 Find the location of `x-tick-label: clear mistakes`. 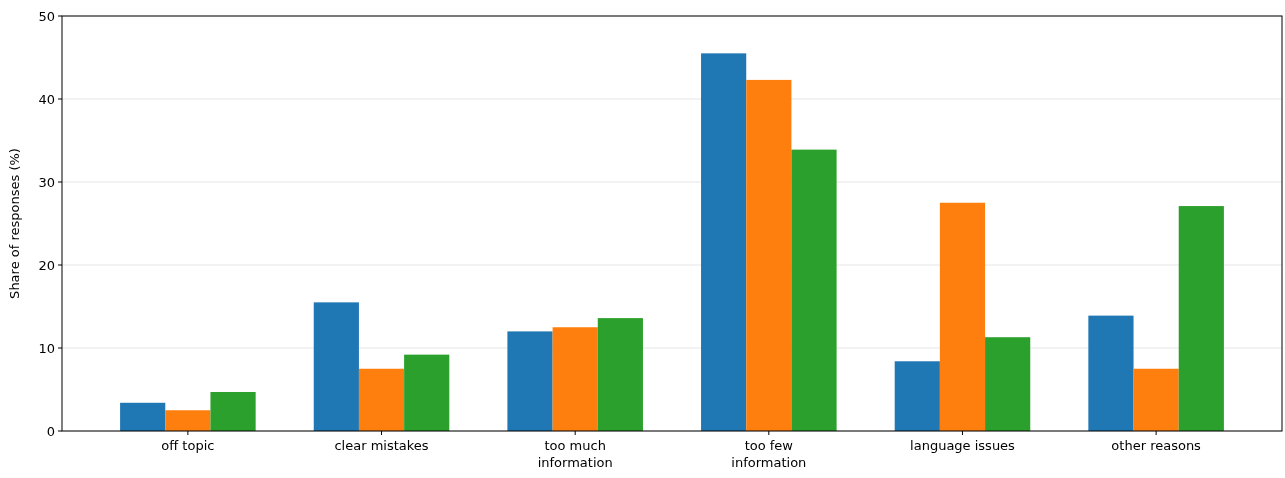

x-tick-label: clear mistakes is located at coordinates (381, 445).